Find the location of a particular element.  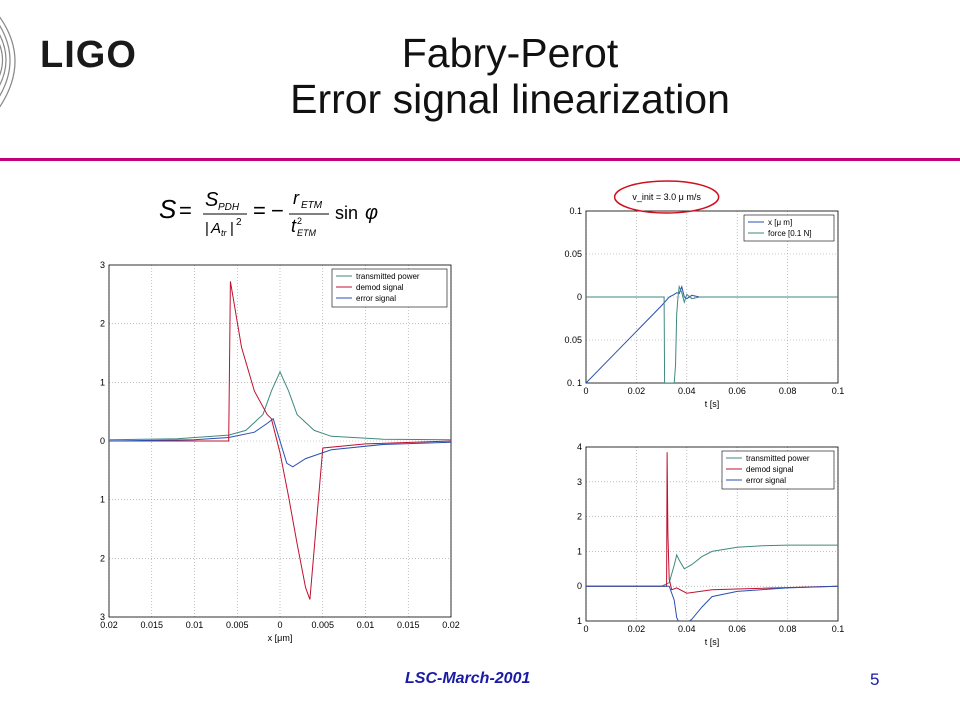

slide-title: Fabry-Perot Error signal linearization is located at coordinates (510, 76).